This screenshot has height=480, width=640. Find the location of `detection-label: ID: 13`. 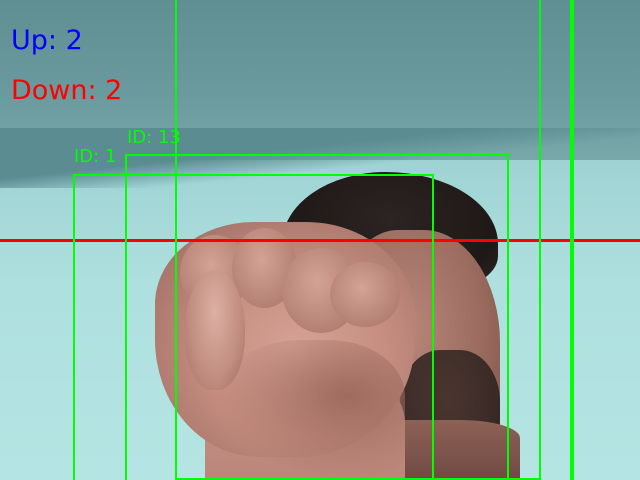

detection-label: ID: 13 is located at coordinates (154, 137).